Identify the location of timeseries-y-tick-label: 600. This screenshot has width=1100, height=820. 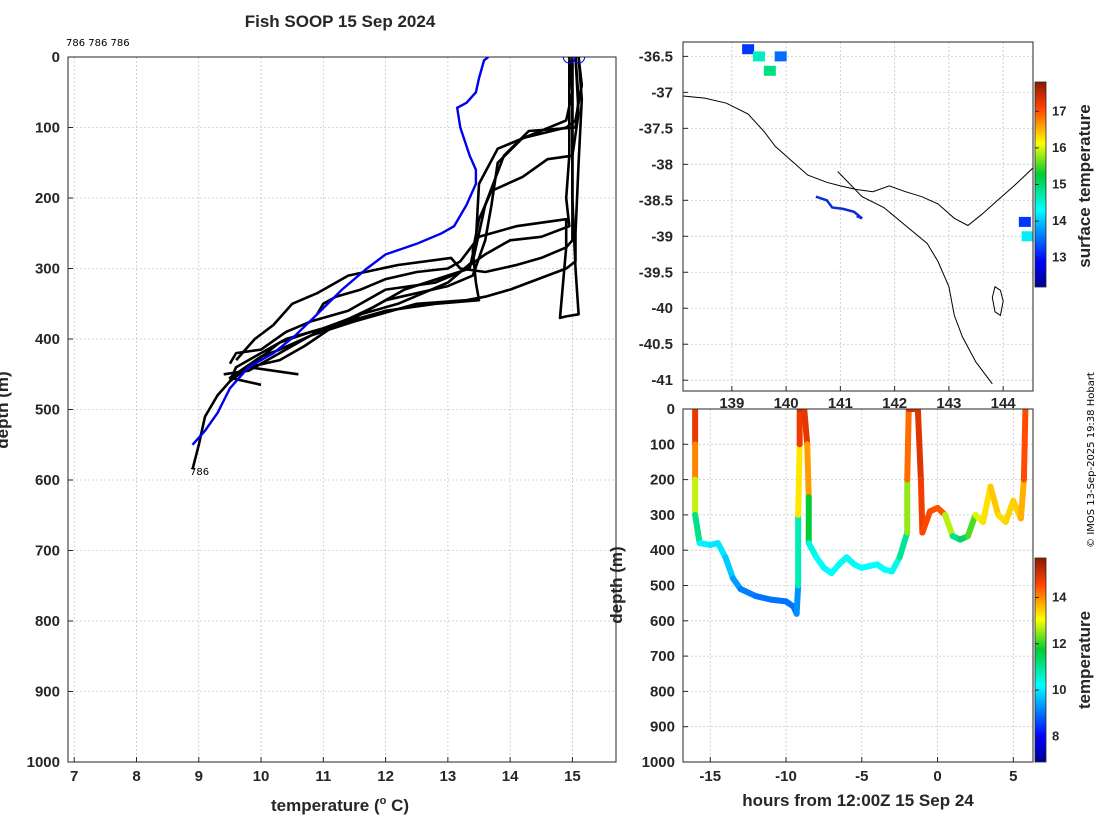
(662, 621).